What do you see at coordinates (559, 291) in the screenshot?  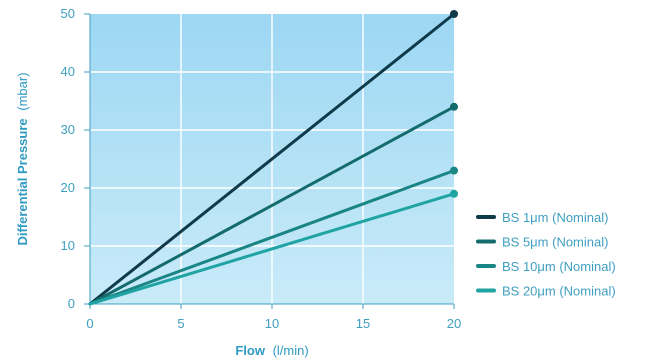 I see `legend-label: BS 20μm (Nominal)` at bounding box center [559, 291].